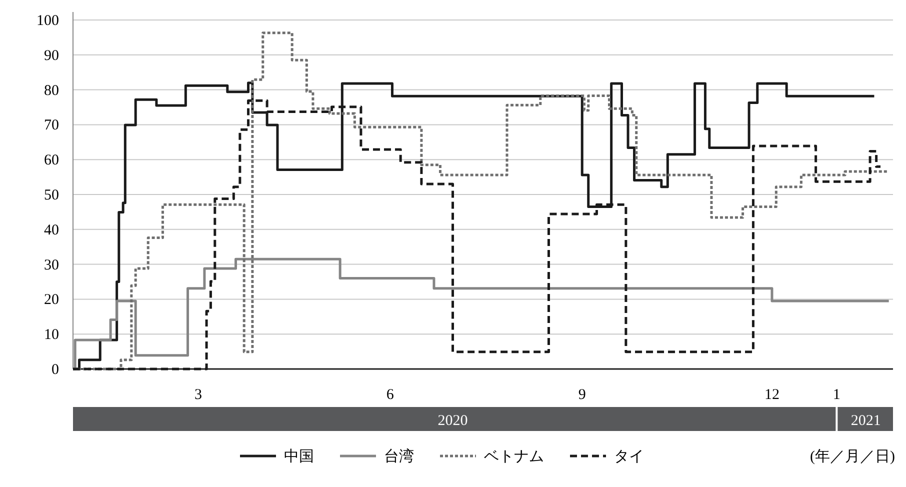  What do you see at coordinates (51, 196) in the screenshot?
I see `y-tick-label: 50` at bounding box center [51, 196].